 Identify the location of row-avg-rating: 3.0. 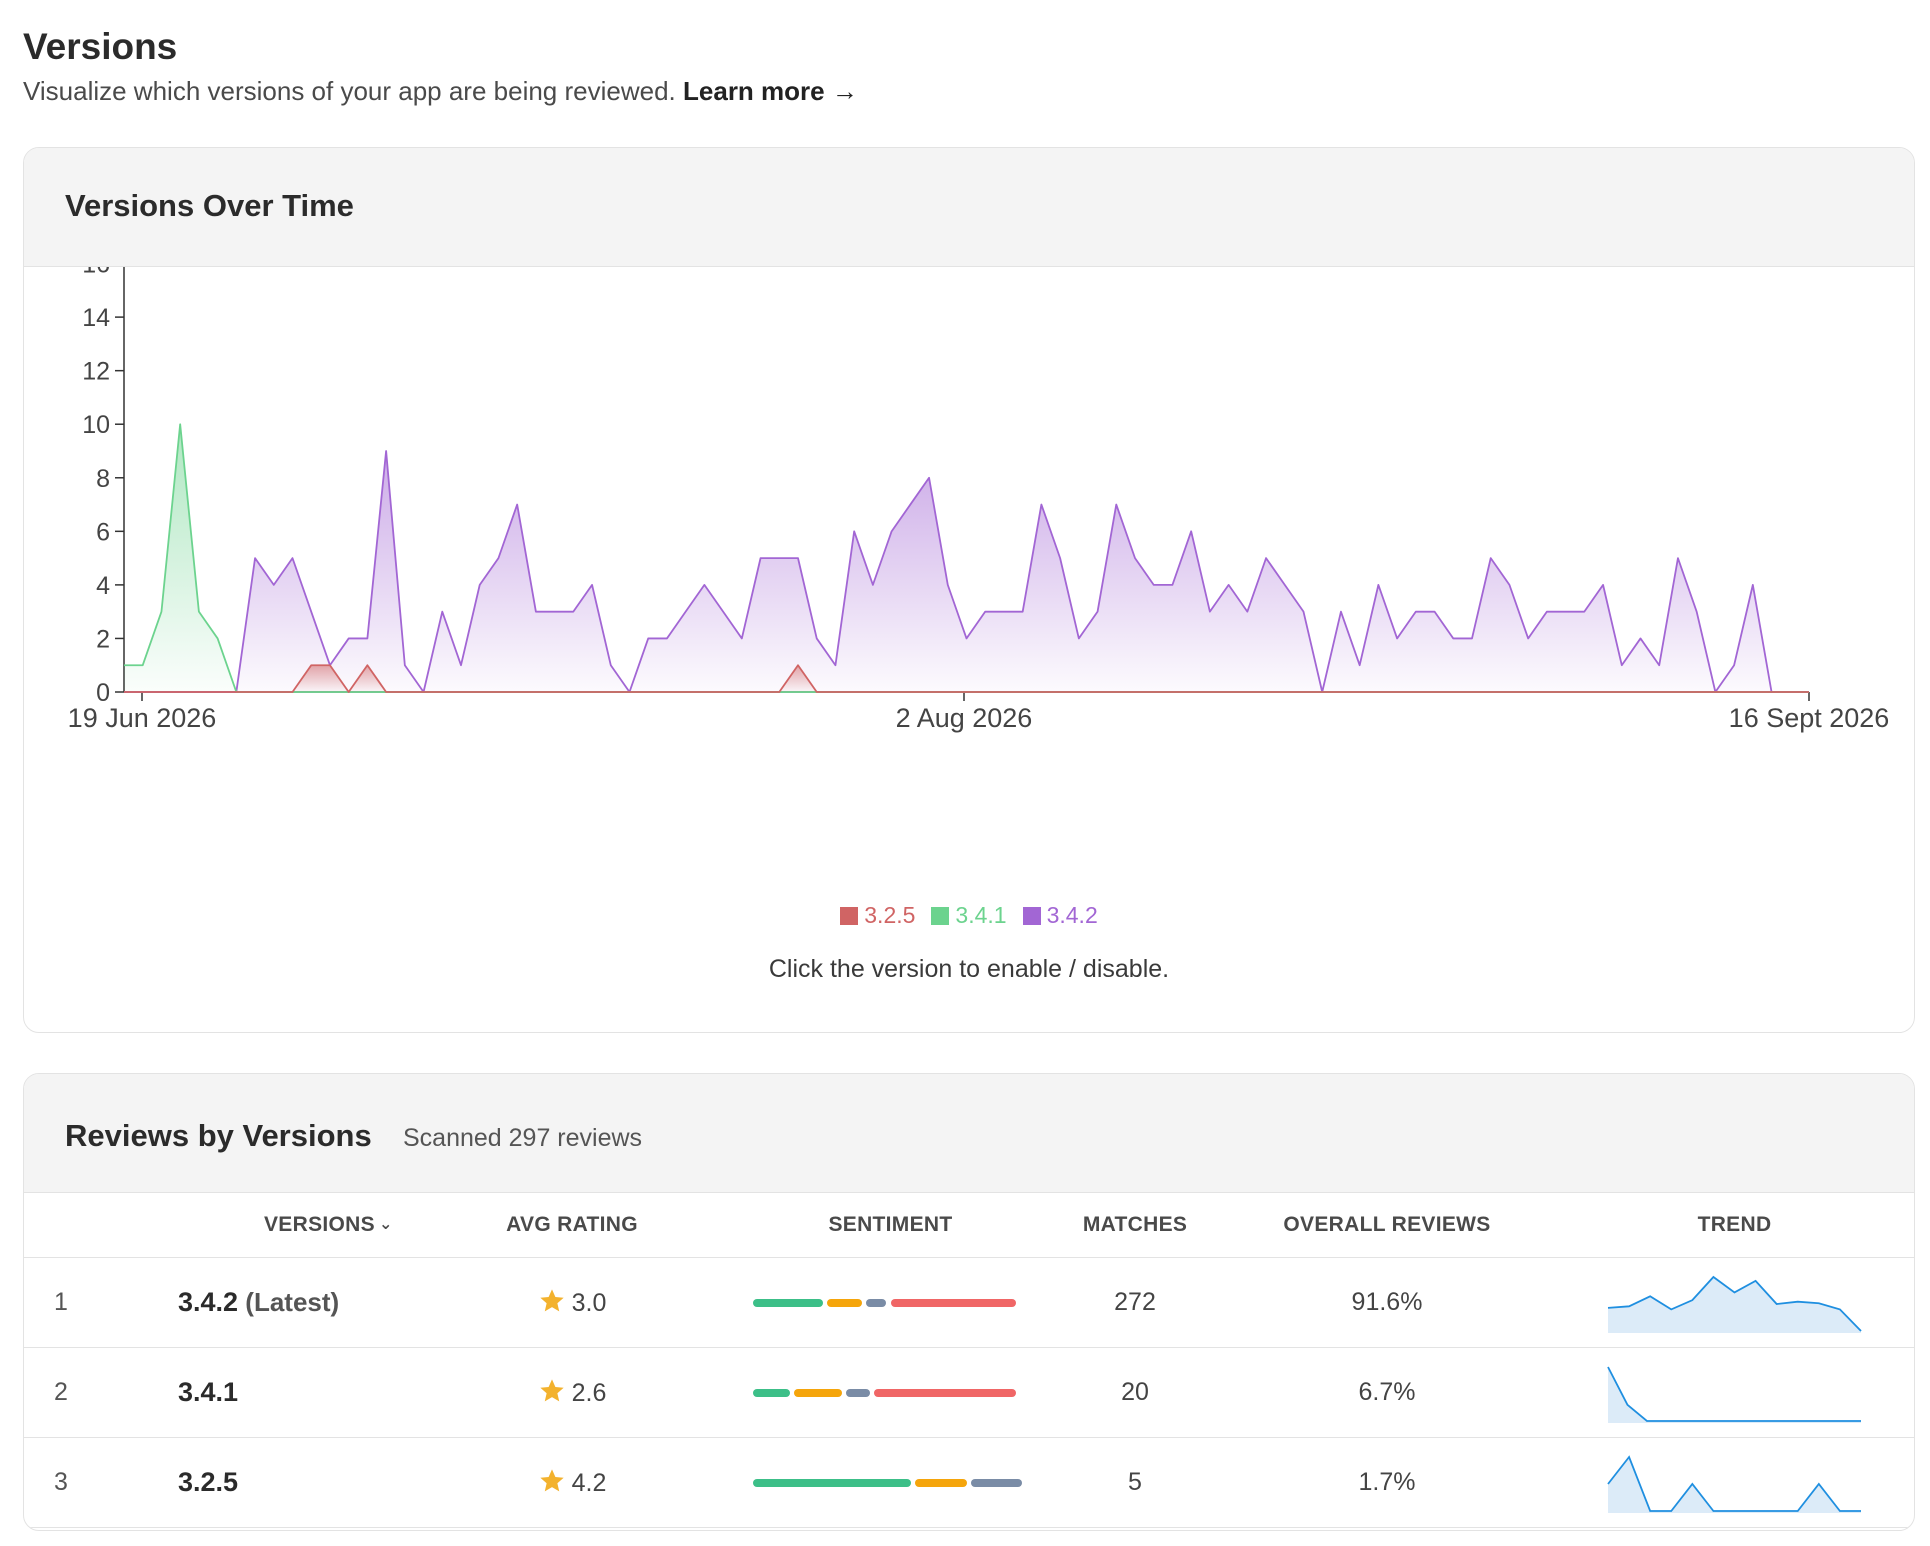
(572, 1302).